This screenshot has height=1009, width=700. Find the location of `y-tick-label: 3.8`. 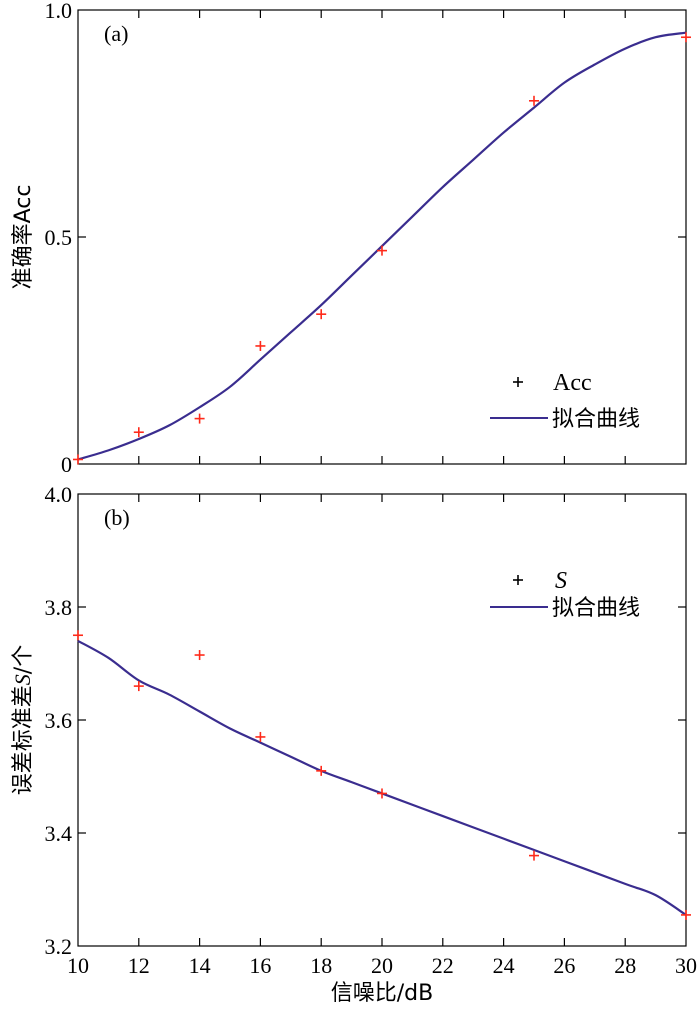

y-tick-label: 3.8 is located at coordinates (59, 607).